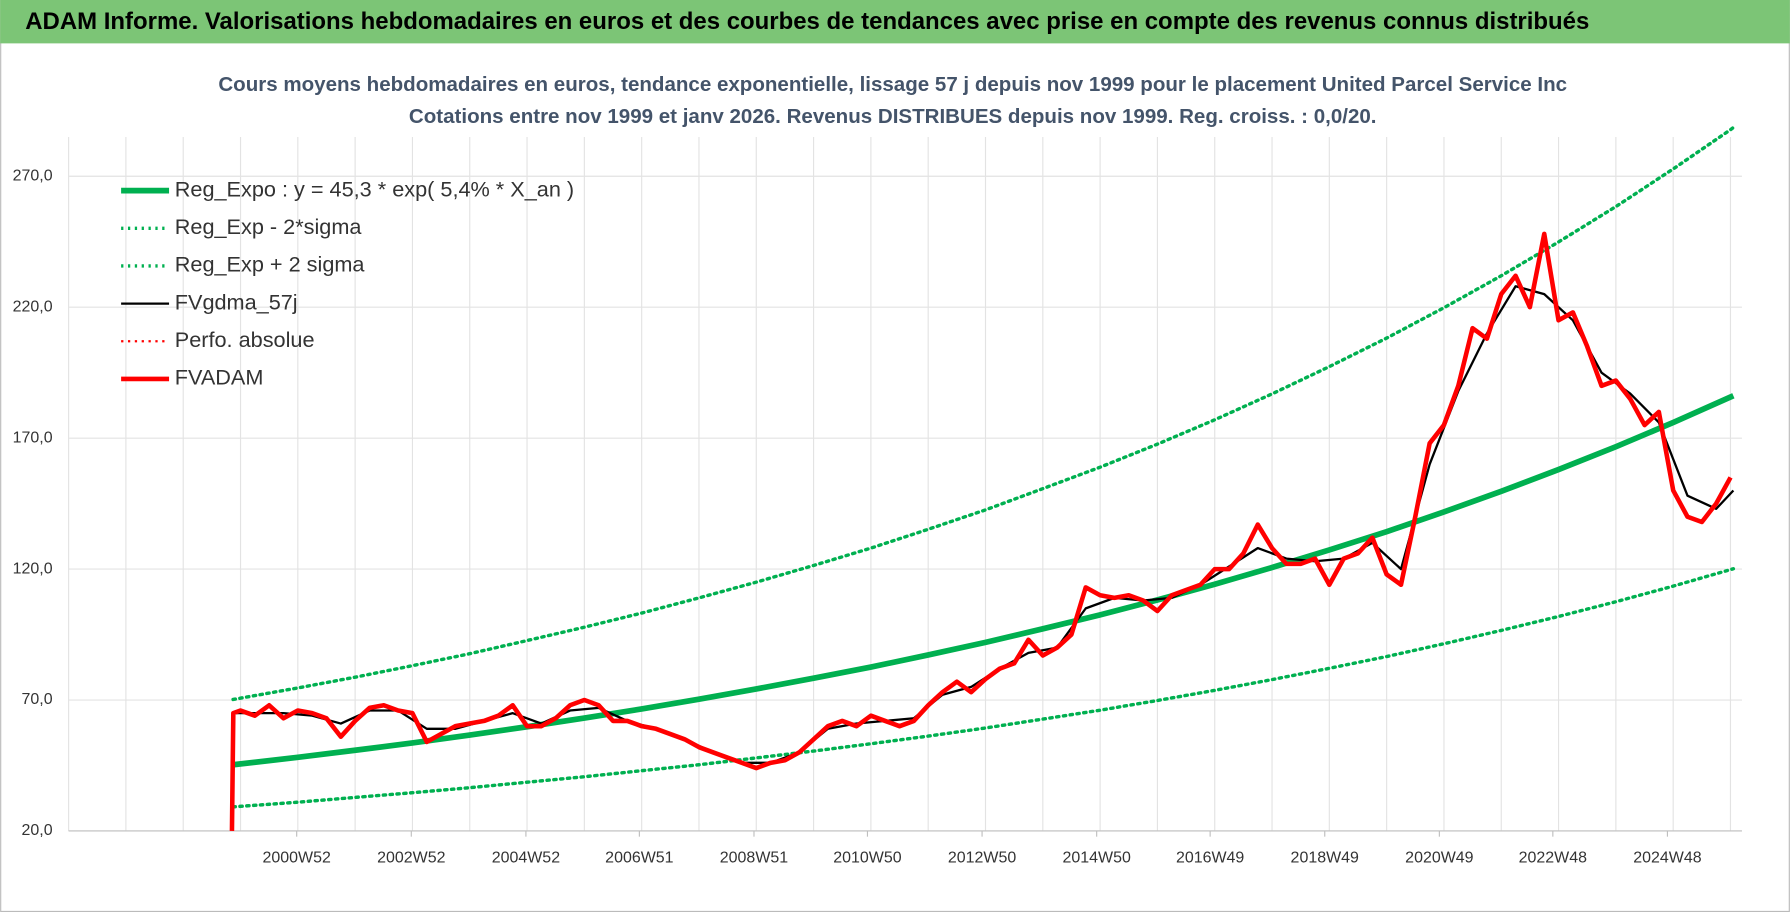 This screenshot has width=1790, height=917. What do you see at coordinates (411, 858) in the screenshot?
I see `x-tick-label: 2002W52` at bounding box center [411, 858].